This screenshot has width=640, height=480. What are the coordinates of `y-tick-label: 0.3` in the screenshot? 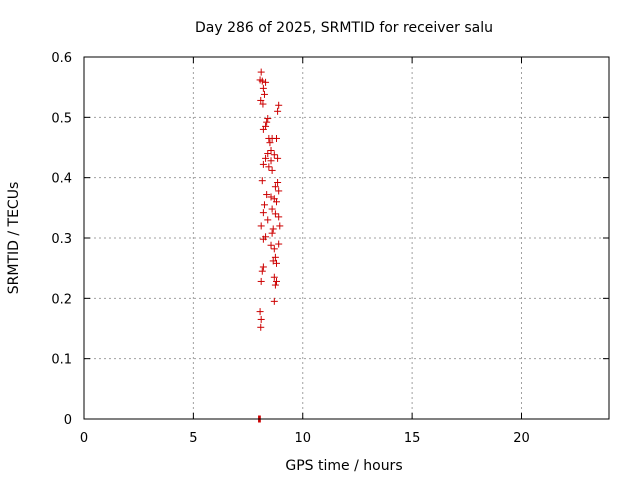 It's located at (61, 239).